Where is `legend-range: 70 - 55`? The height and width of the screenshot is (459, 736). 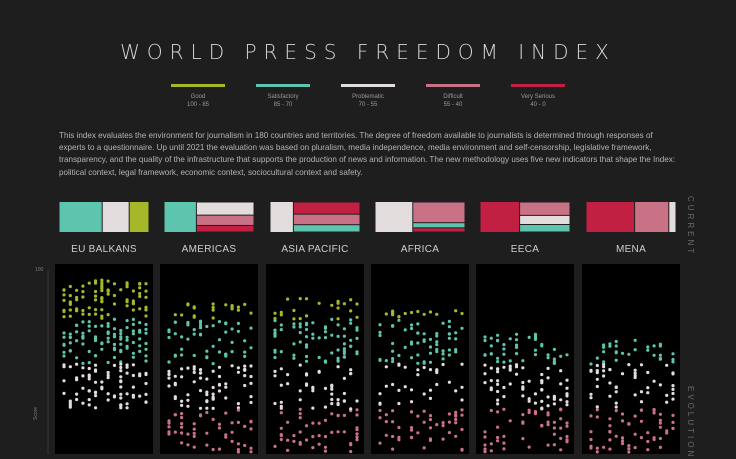 legend-range: 70 - 55 is located at coordinates (368, 105).